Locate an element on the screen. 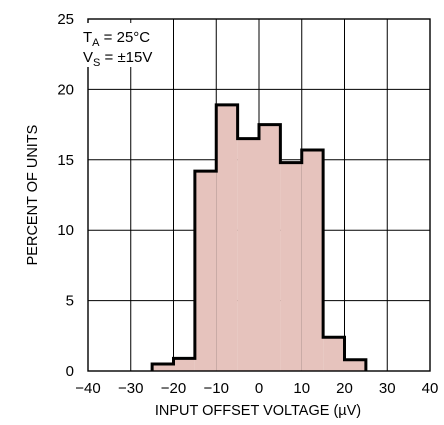 The width and height of the screenshot is (444, 425). y-tick-labels: 0 5 10 15 20 25 is located at coordinates (65, 195).